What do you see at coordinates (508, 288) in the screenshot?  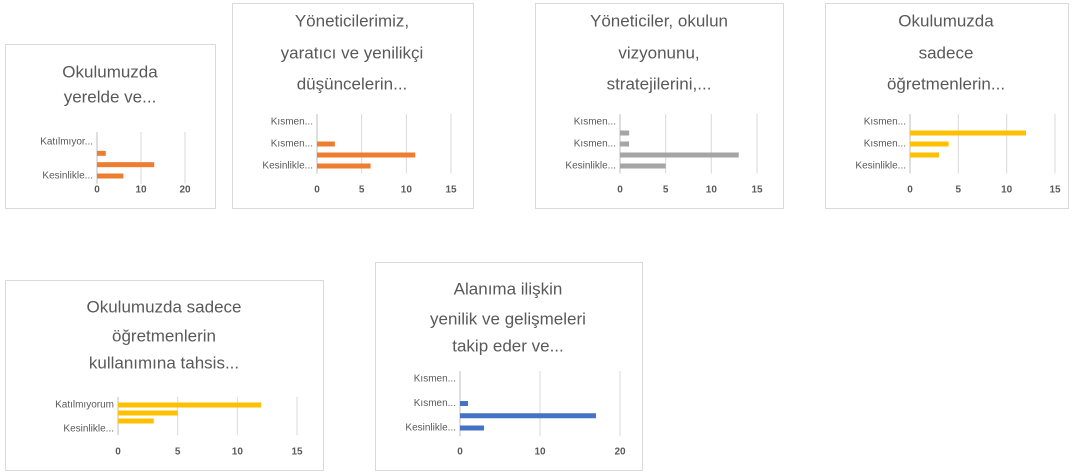 I see `chart-title: Alanıma ilişkin` at bounding box center [508, 288].